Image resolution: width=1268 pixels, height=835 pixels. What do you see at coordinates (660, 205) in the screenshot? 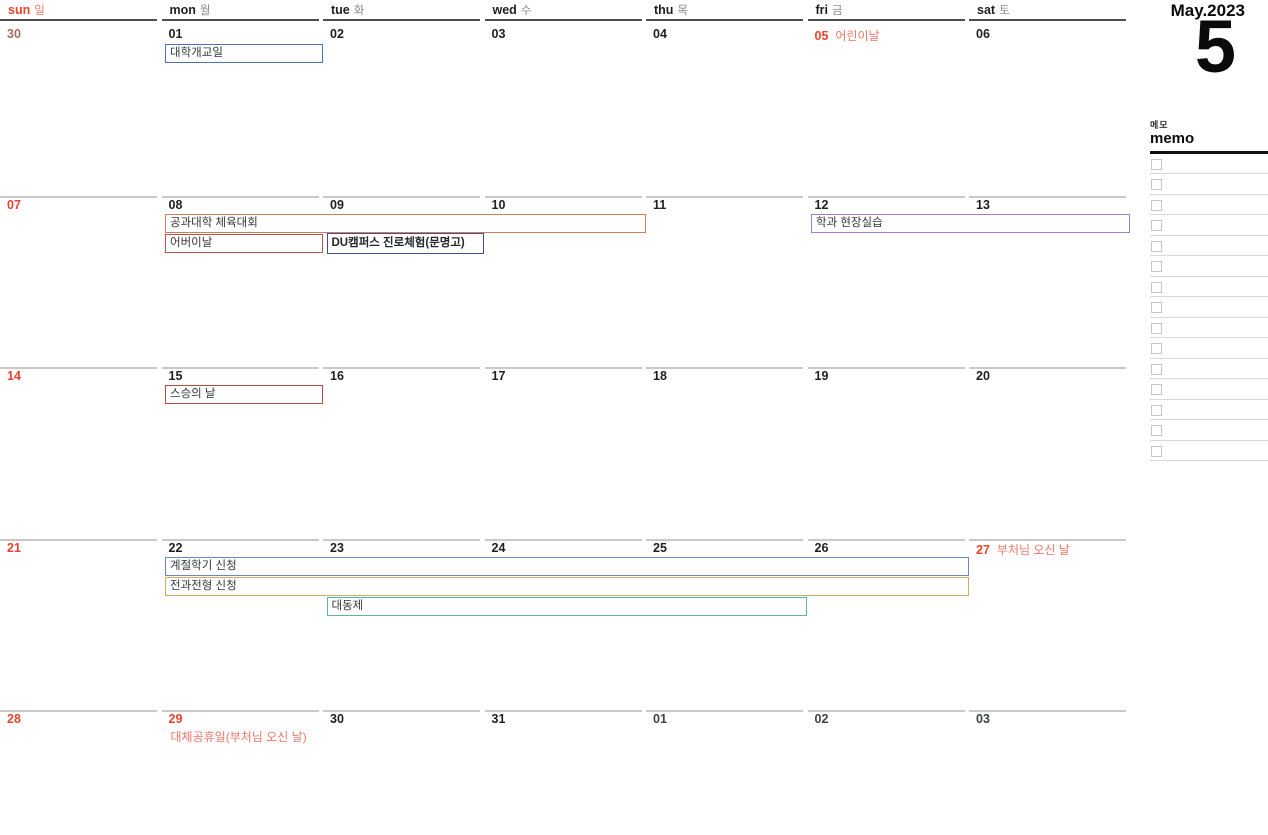
I see `day-number: 11` at bounding box center [660, 205].